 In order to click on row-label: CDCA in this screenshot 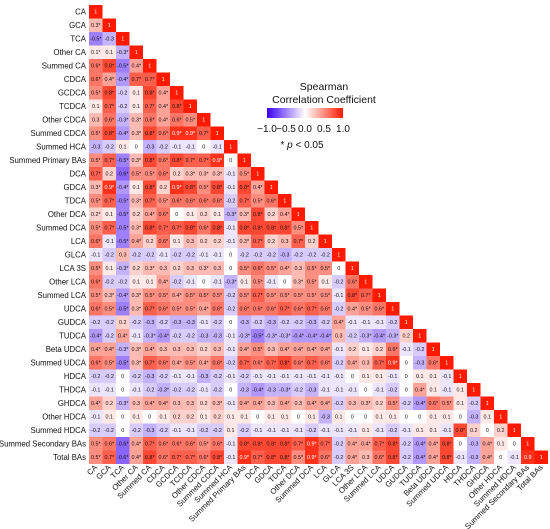, I will do `click(75, 79)`.